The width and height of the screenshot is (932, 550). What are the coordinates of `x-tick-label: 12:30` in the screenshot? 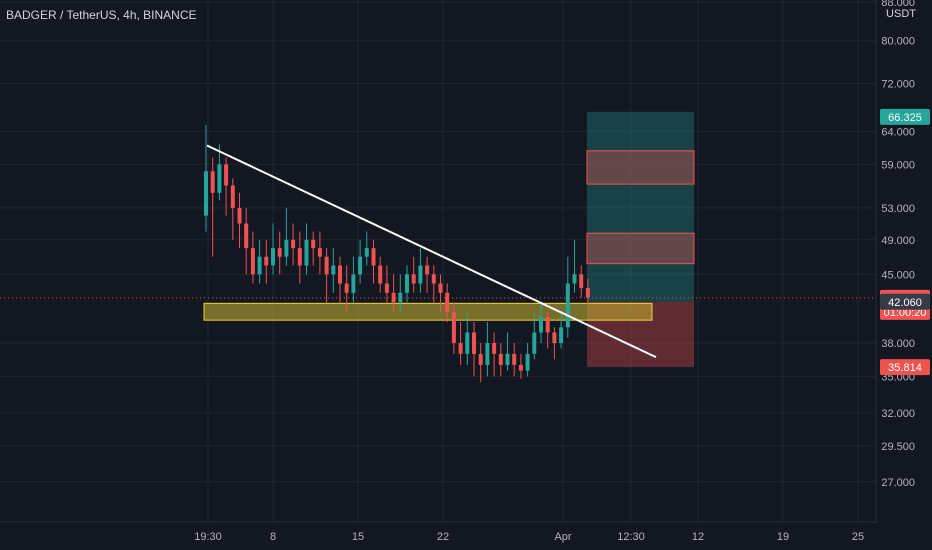 It's located at (631, 537).